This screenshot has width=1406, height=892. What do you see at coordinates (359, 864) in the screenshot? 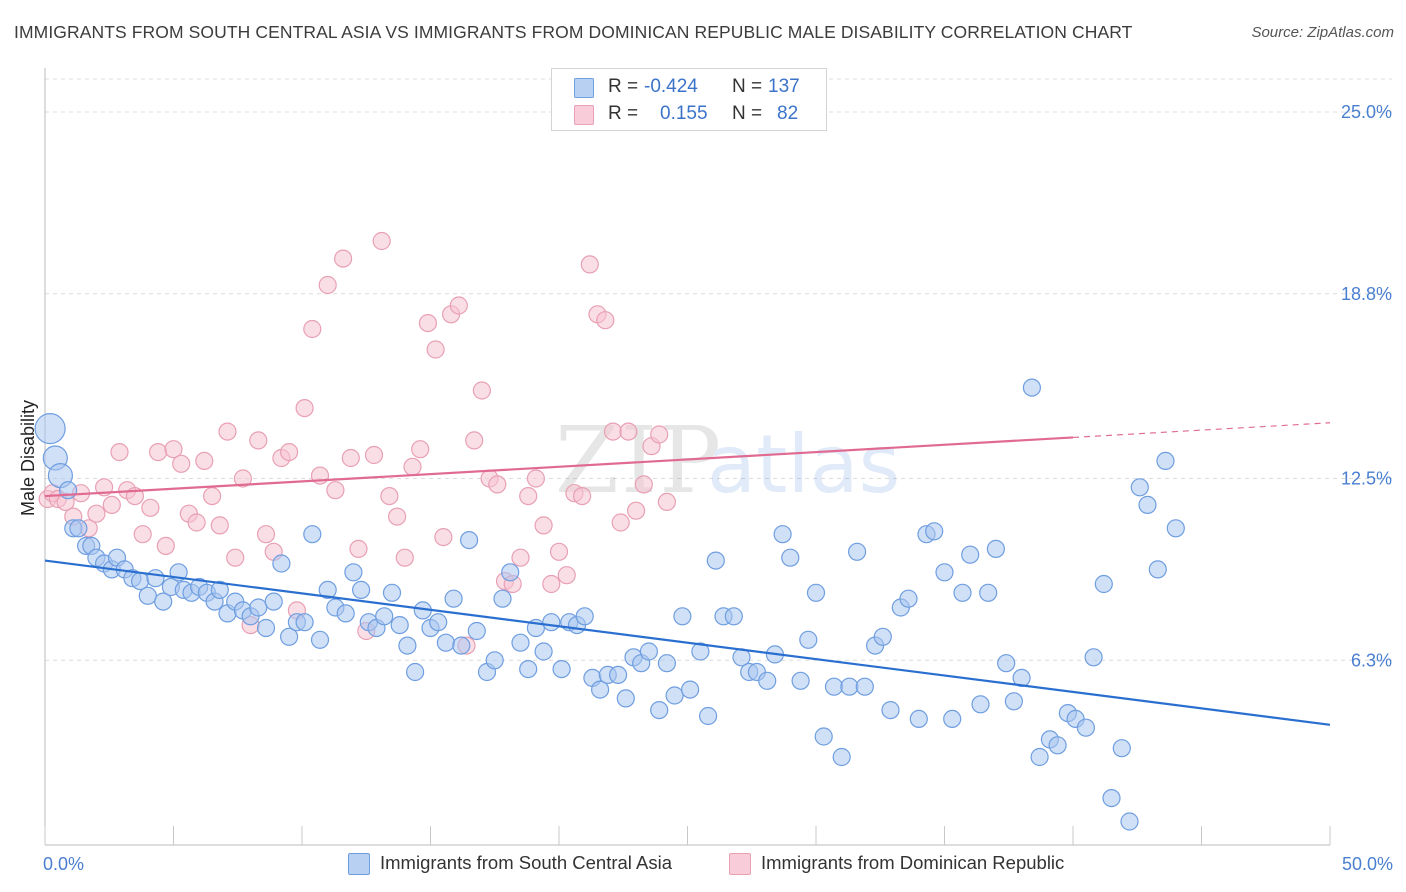
I see `series-swatch-blue` at bounding box center [359, 864].